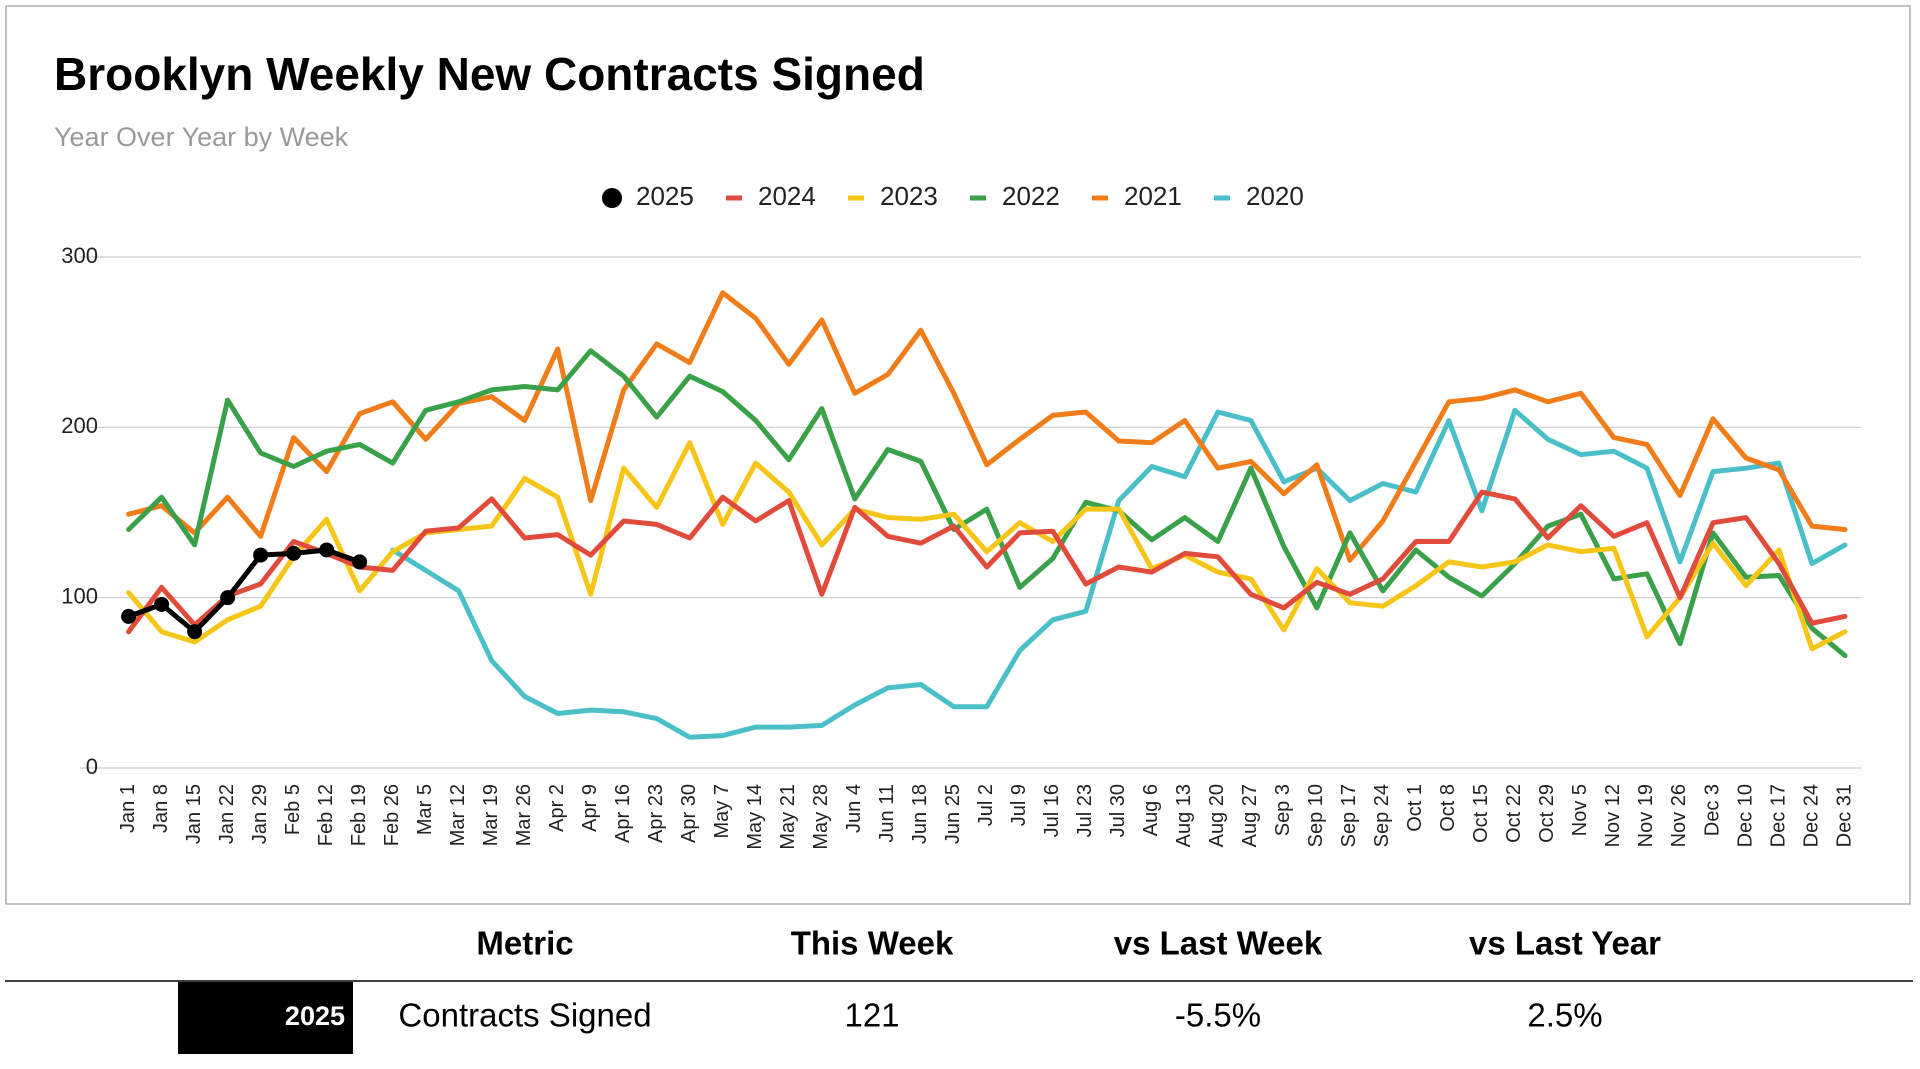 This screenshot has height=1069, width=1920. What do you see at coordinates (1745, 815) in the screenshot?
I see `x-tick-label: Dec 10` at bounding box center [1745, 815].